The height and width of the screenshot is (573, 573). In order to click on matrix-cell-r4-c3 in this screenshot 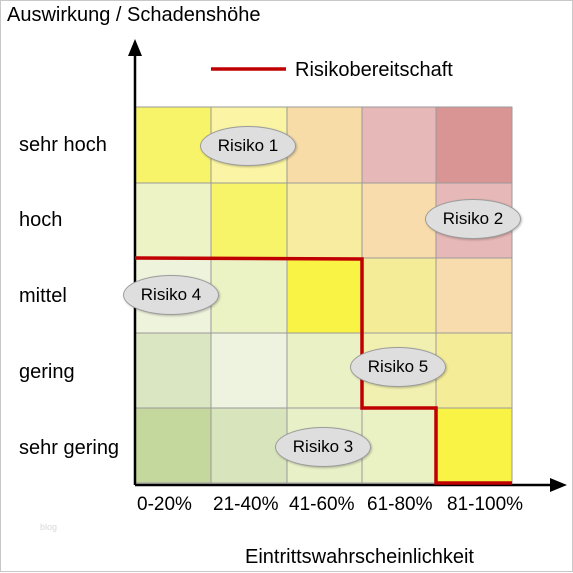, I will do `click(324, 370)`.